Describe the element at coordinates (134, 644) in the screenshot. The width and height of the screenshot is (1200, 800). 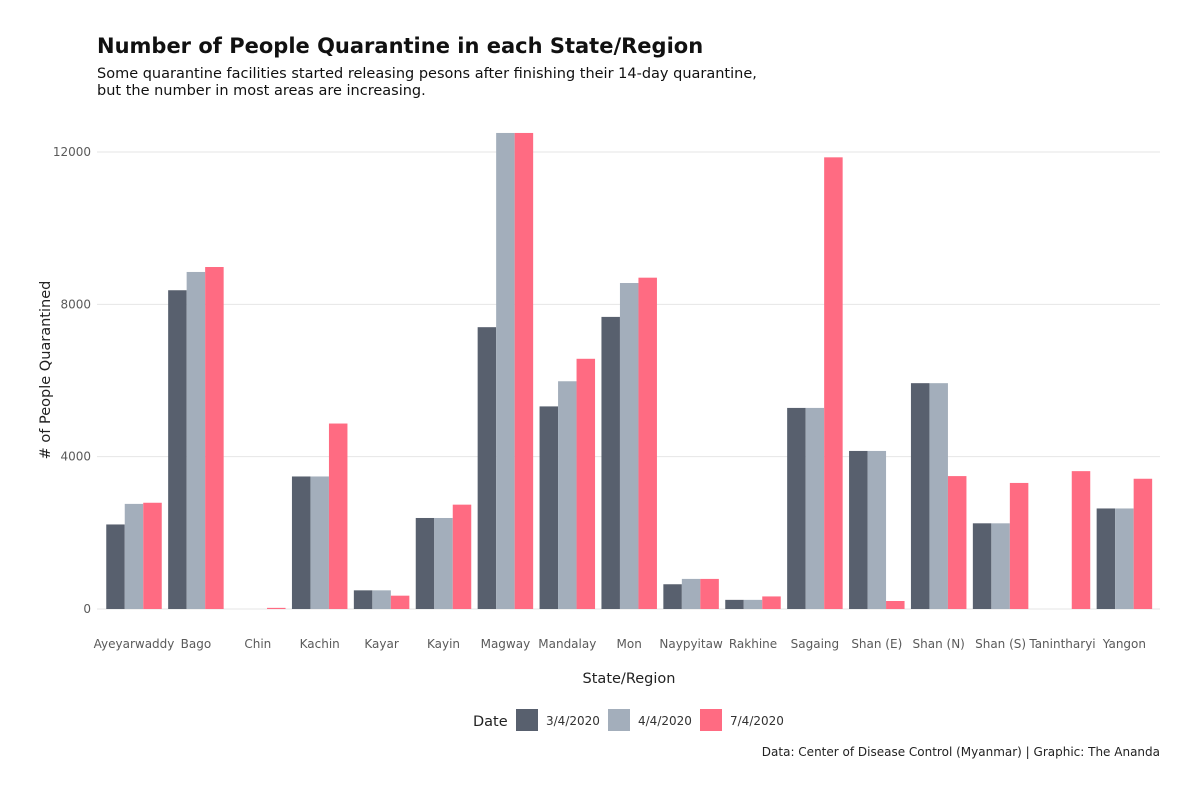
I see `x-tick-label: Ayeyarwaddy` at that location.